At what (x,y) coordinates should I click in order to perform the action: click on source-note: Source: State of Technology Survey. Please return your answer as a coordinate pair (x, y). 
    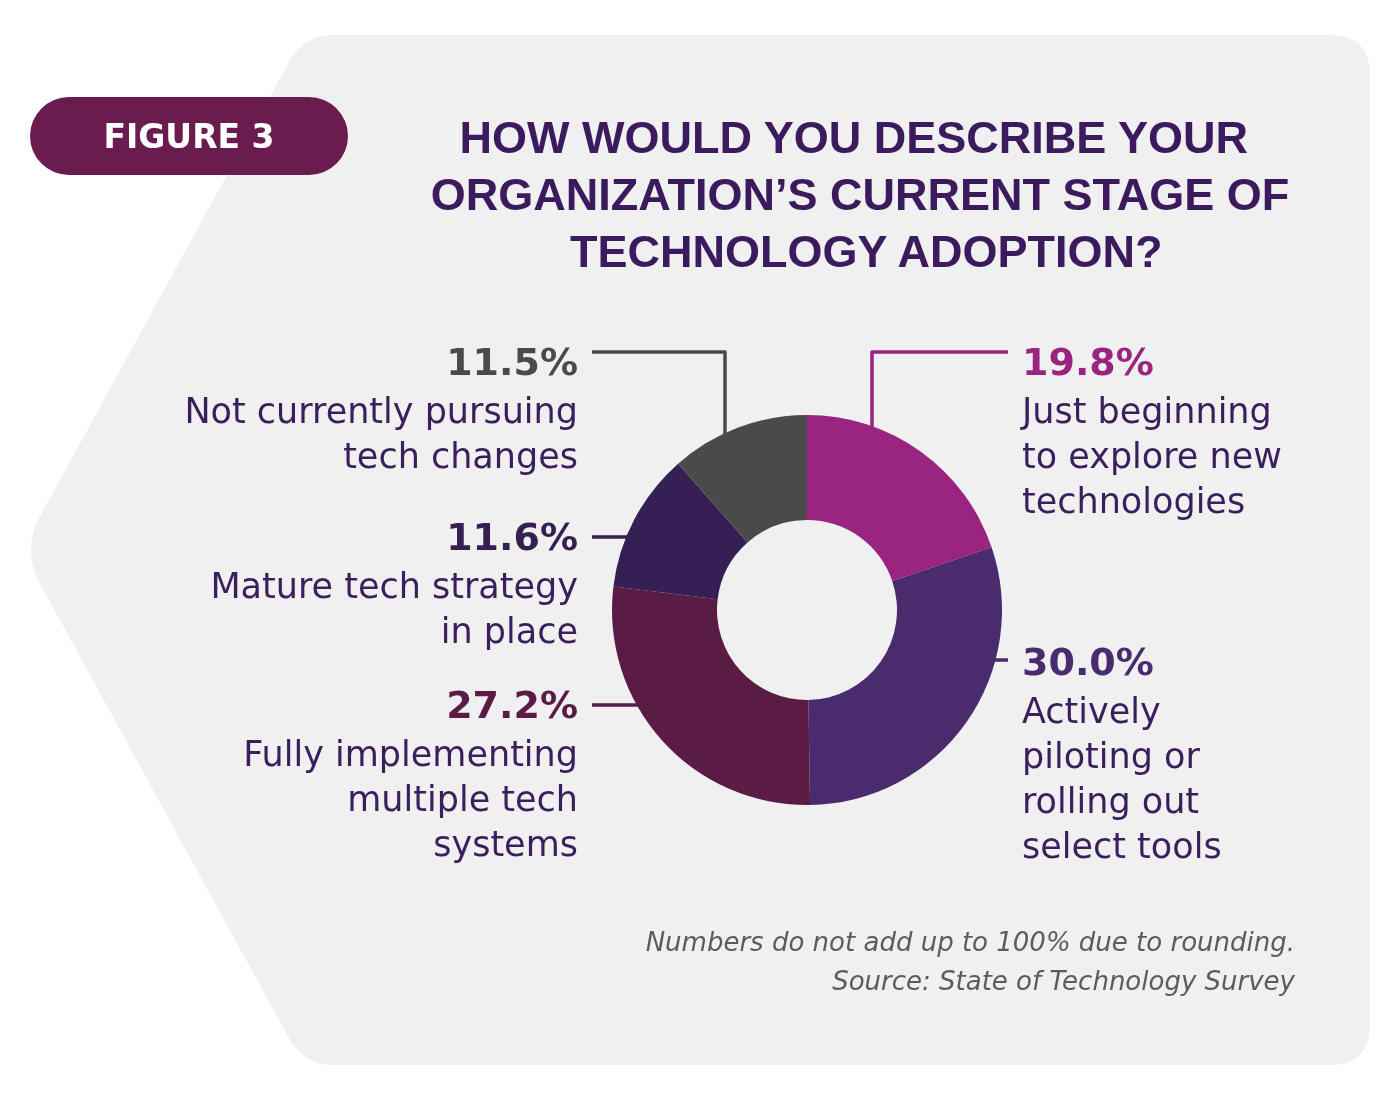
    Looking at the image, I should click on (1063, 982).